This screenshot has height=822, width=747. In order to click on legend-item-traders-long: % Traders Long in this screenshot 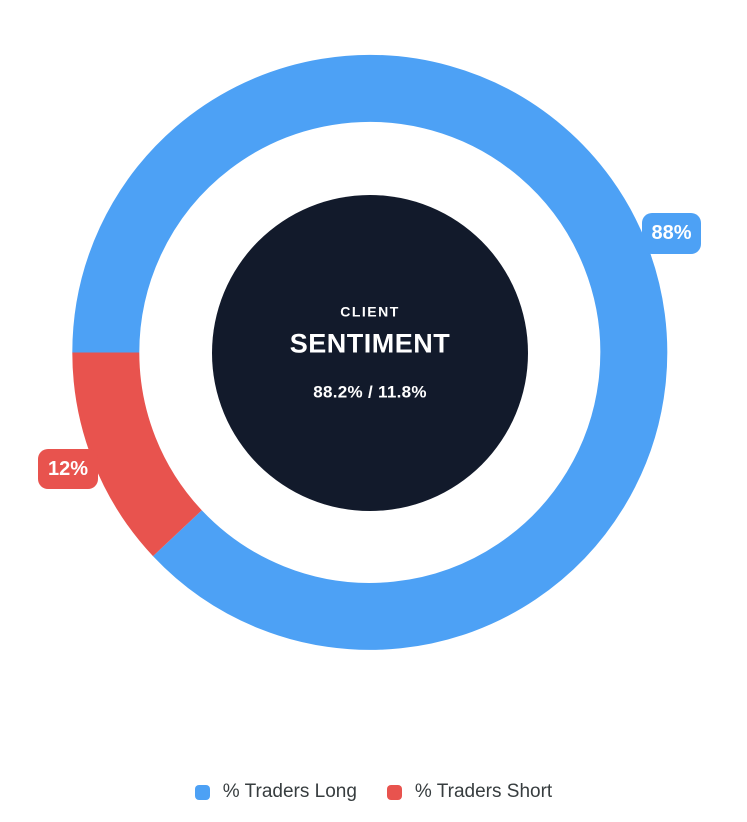, I will do `click(275, 792)`.